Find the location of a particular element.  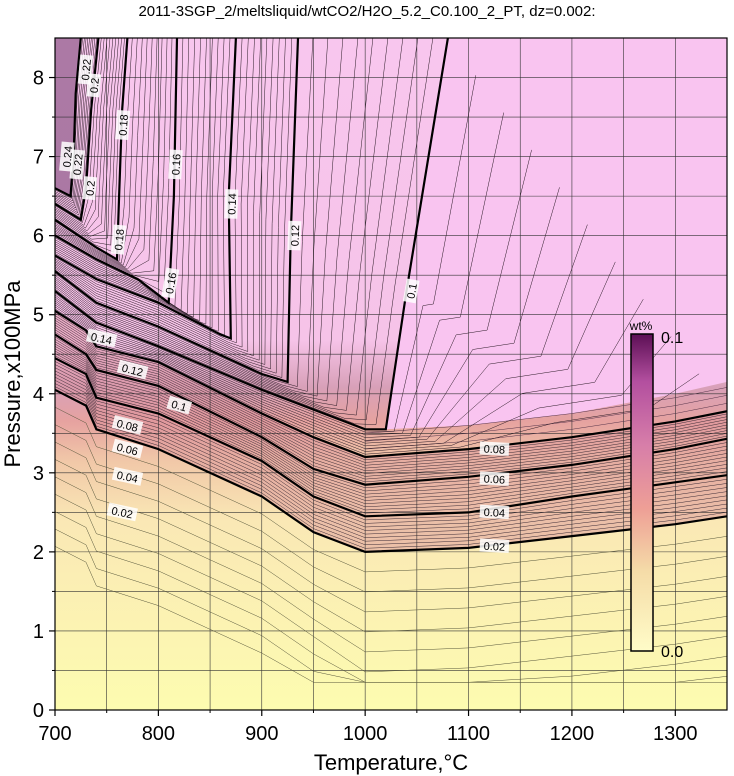

contour-label: 0.06 is located at coordinates (494, 479).